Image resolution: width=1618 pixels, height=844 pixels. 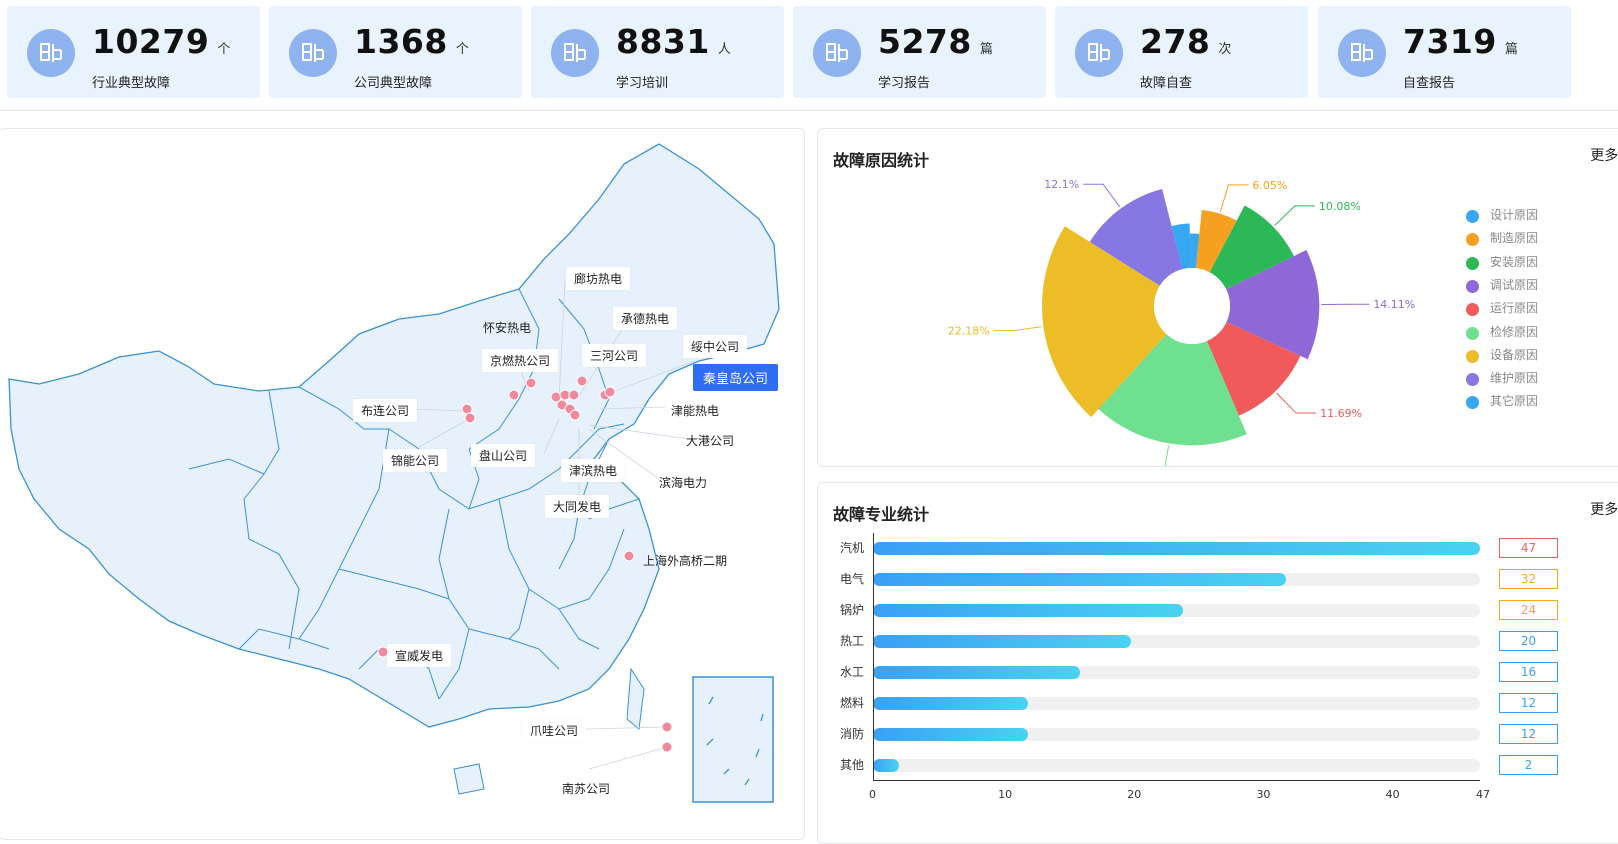 What do you see at coordinates (1514, 285) in the screenshot?
I see `legend-label: 调试原因` at bounding box center [1514, 285].